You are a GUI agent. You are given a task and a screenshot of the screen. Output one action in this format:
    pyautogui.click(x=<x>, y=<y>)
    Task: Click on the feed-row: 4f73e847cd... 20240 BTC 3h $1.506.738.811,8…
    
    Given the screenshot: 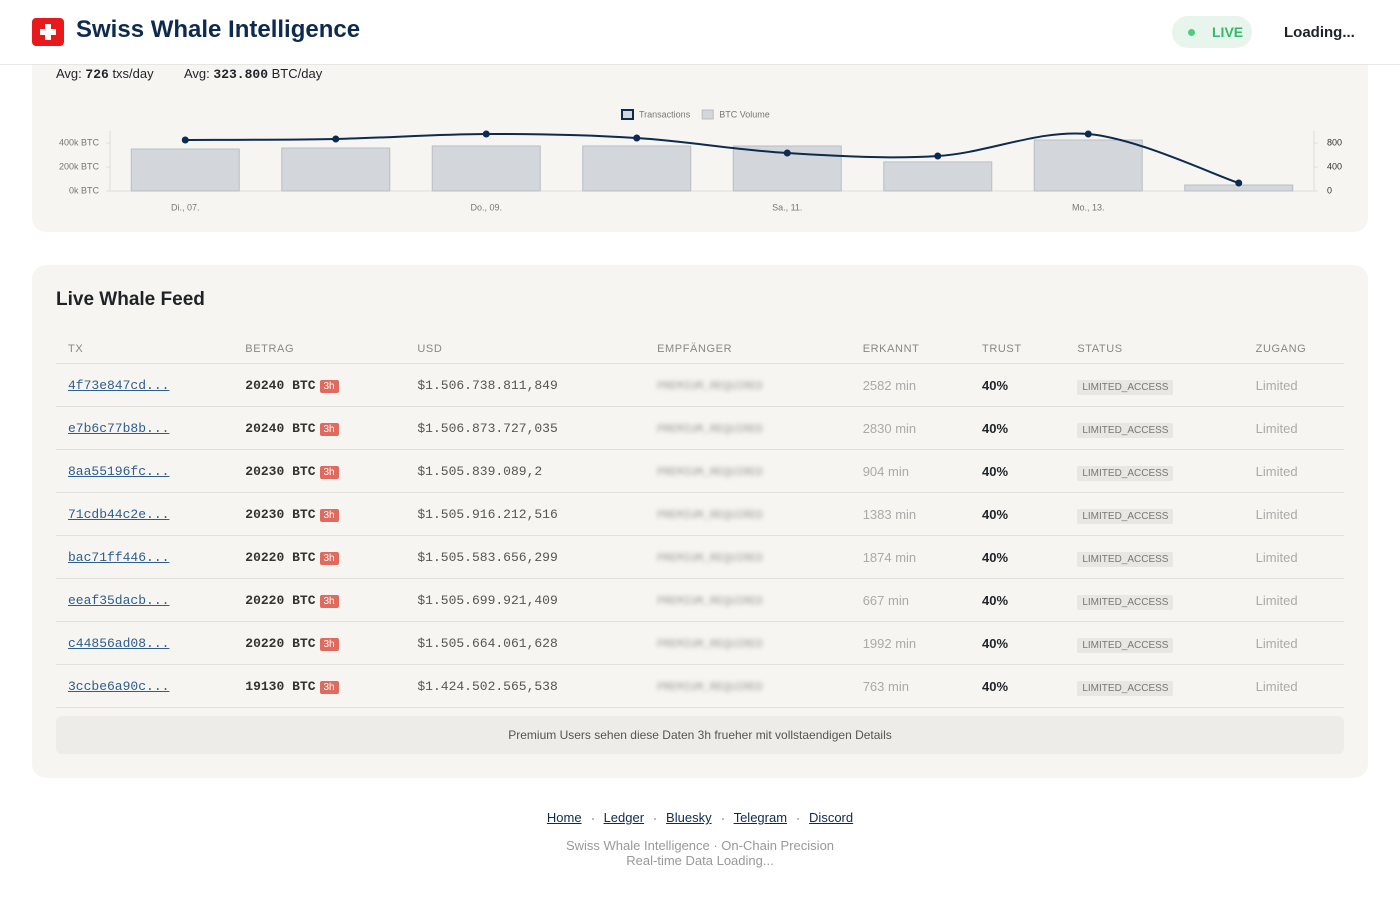 What is the action you would take?
    pyautogui.click(x=700, y=385)
    